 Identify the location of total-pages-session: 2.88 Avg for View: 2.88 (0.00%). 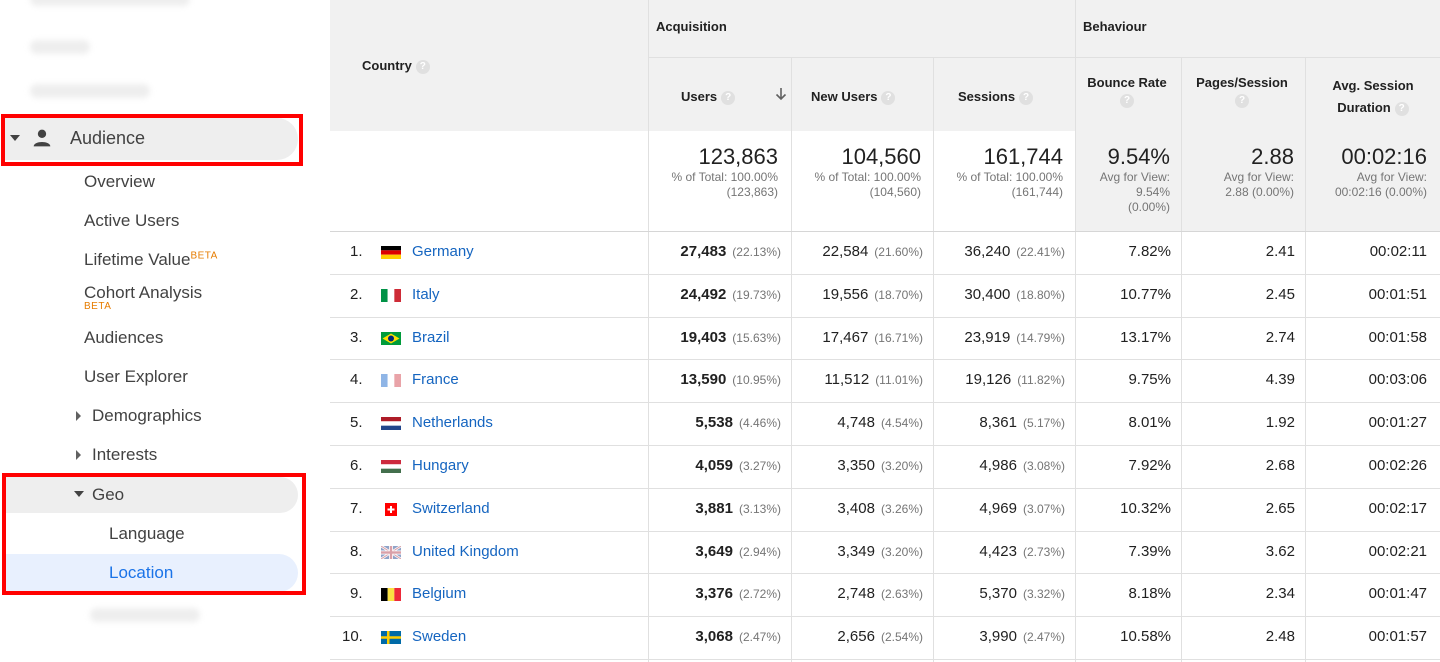
(1258, 171).